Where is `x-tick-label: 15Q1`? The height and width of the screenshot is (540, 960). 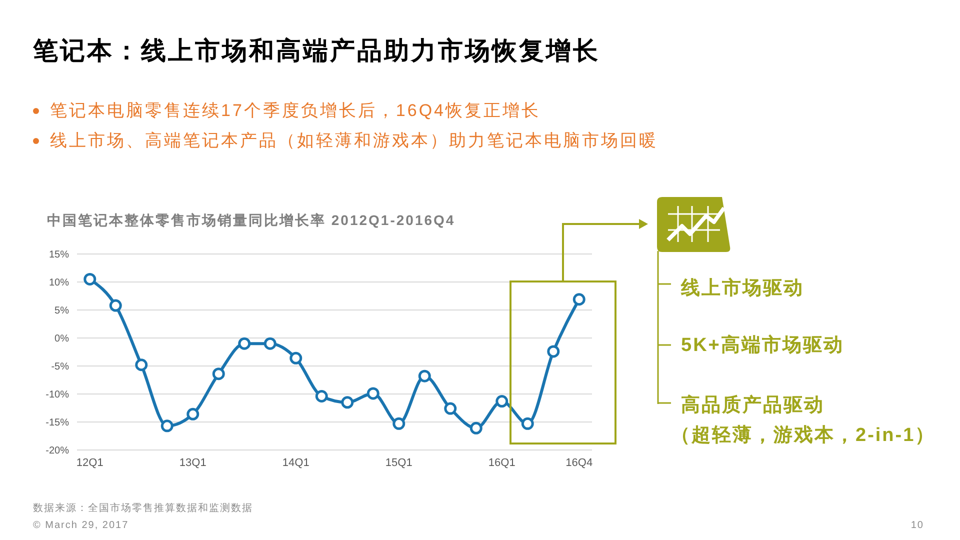 x-tick-label: 15Q1 is located at coordinates (398, 462).